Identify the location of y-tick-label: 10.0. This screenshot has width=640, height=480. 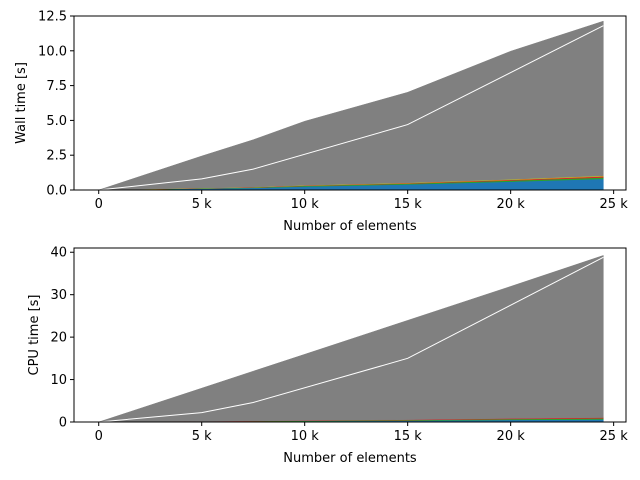
(52, 51).